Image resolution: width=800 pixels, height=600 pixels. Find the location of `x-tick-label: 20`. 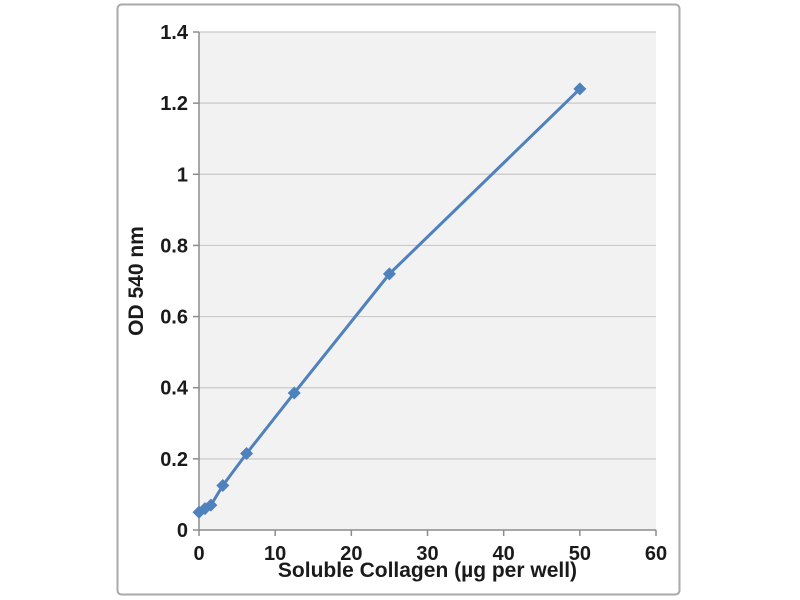

x-tick-label: 20 is located at coordinates (351, 554).